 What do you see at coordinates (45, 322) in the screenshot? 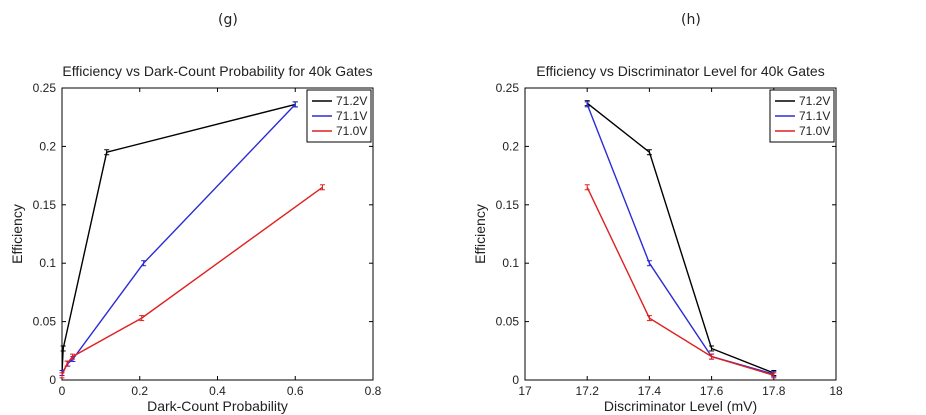
I see `chart1-ytick-label: 0.05` at bounding box center [45, 322].